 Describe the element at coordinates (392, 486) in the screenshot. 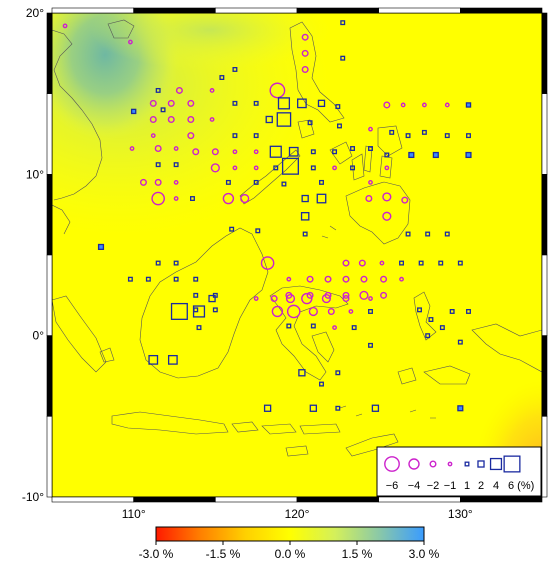

I see `legend-label: −6` at that location.